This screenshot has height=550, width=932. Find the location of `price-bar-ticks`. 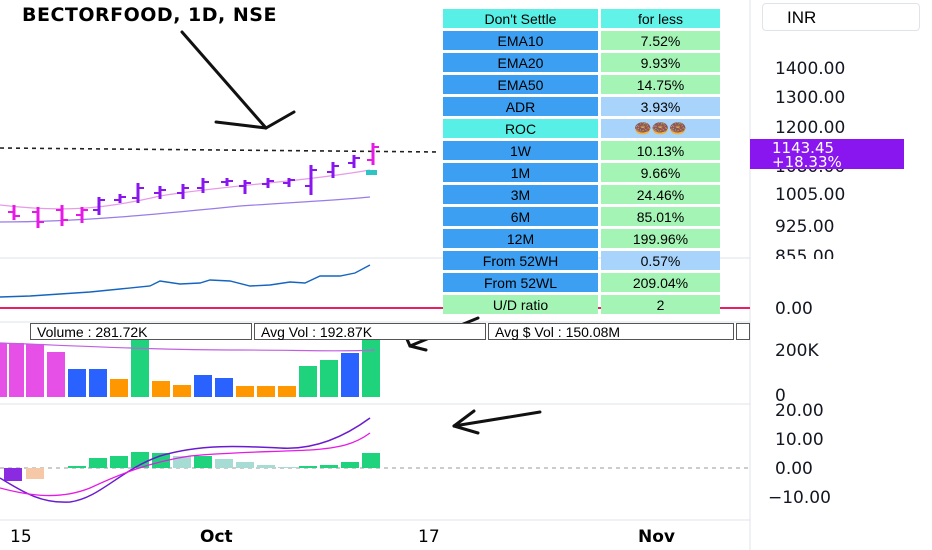

price-bar-ticks is located at coordinates (193, 184).